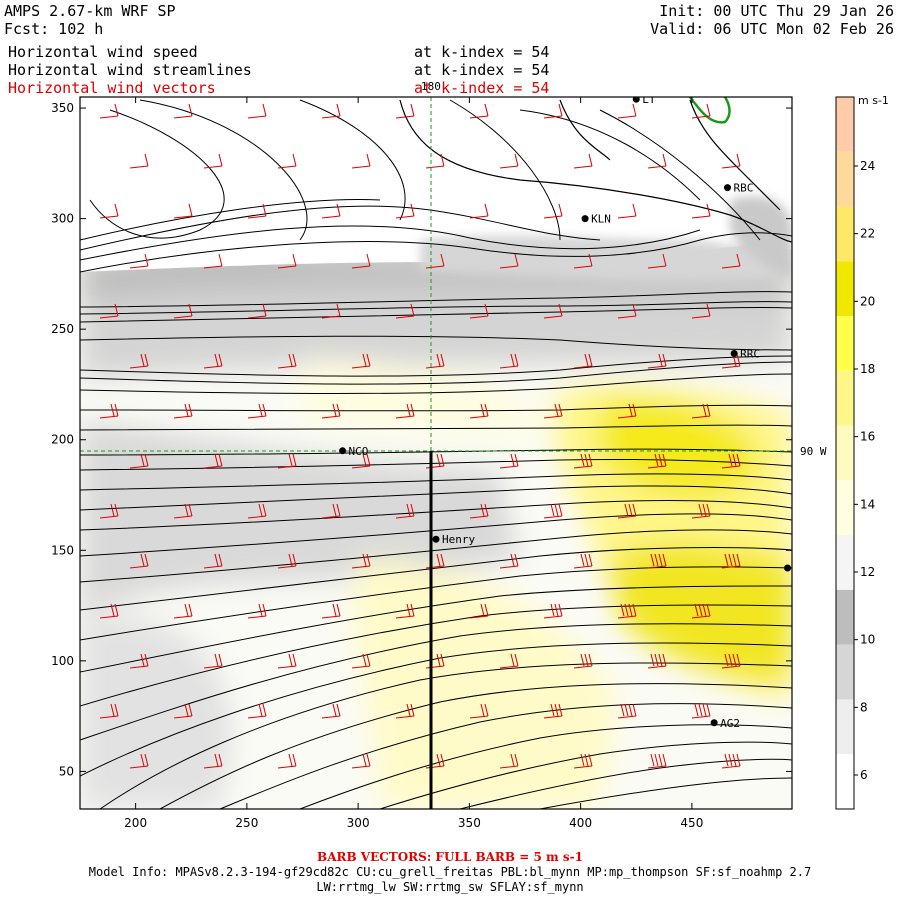  What do you see at coordinates (867, 640) in the screenshot?
I see `colorbar-tick-label: 10` at bounding box center [867, 640].